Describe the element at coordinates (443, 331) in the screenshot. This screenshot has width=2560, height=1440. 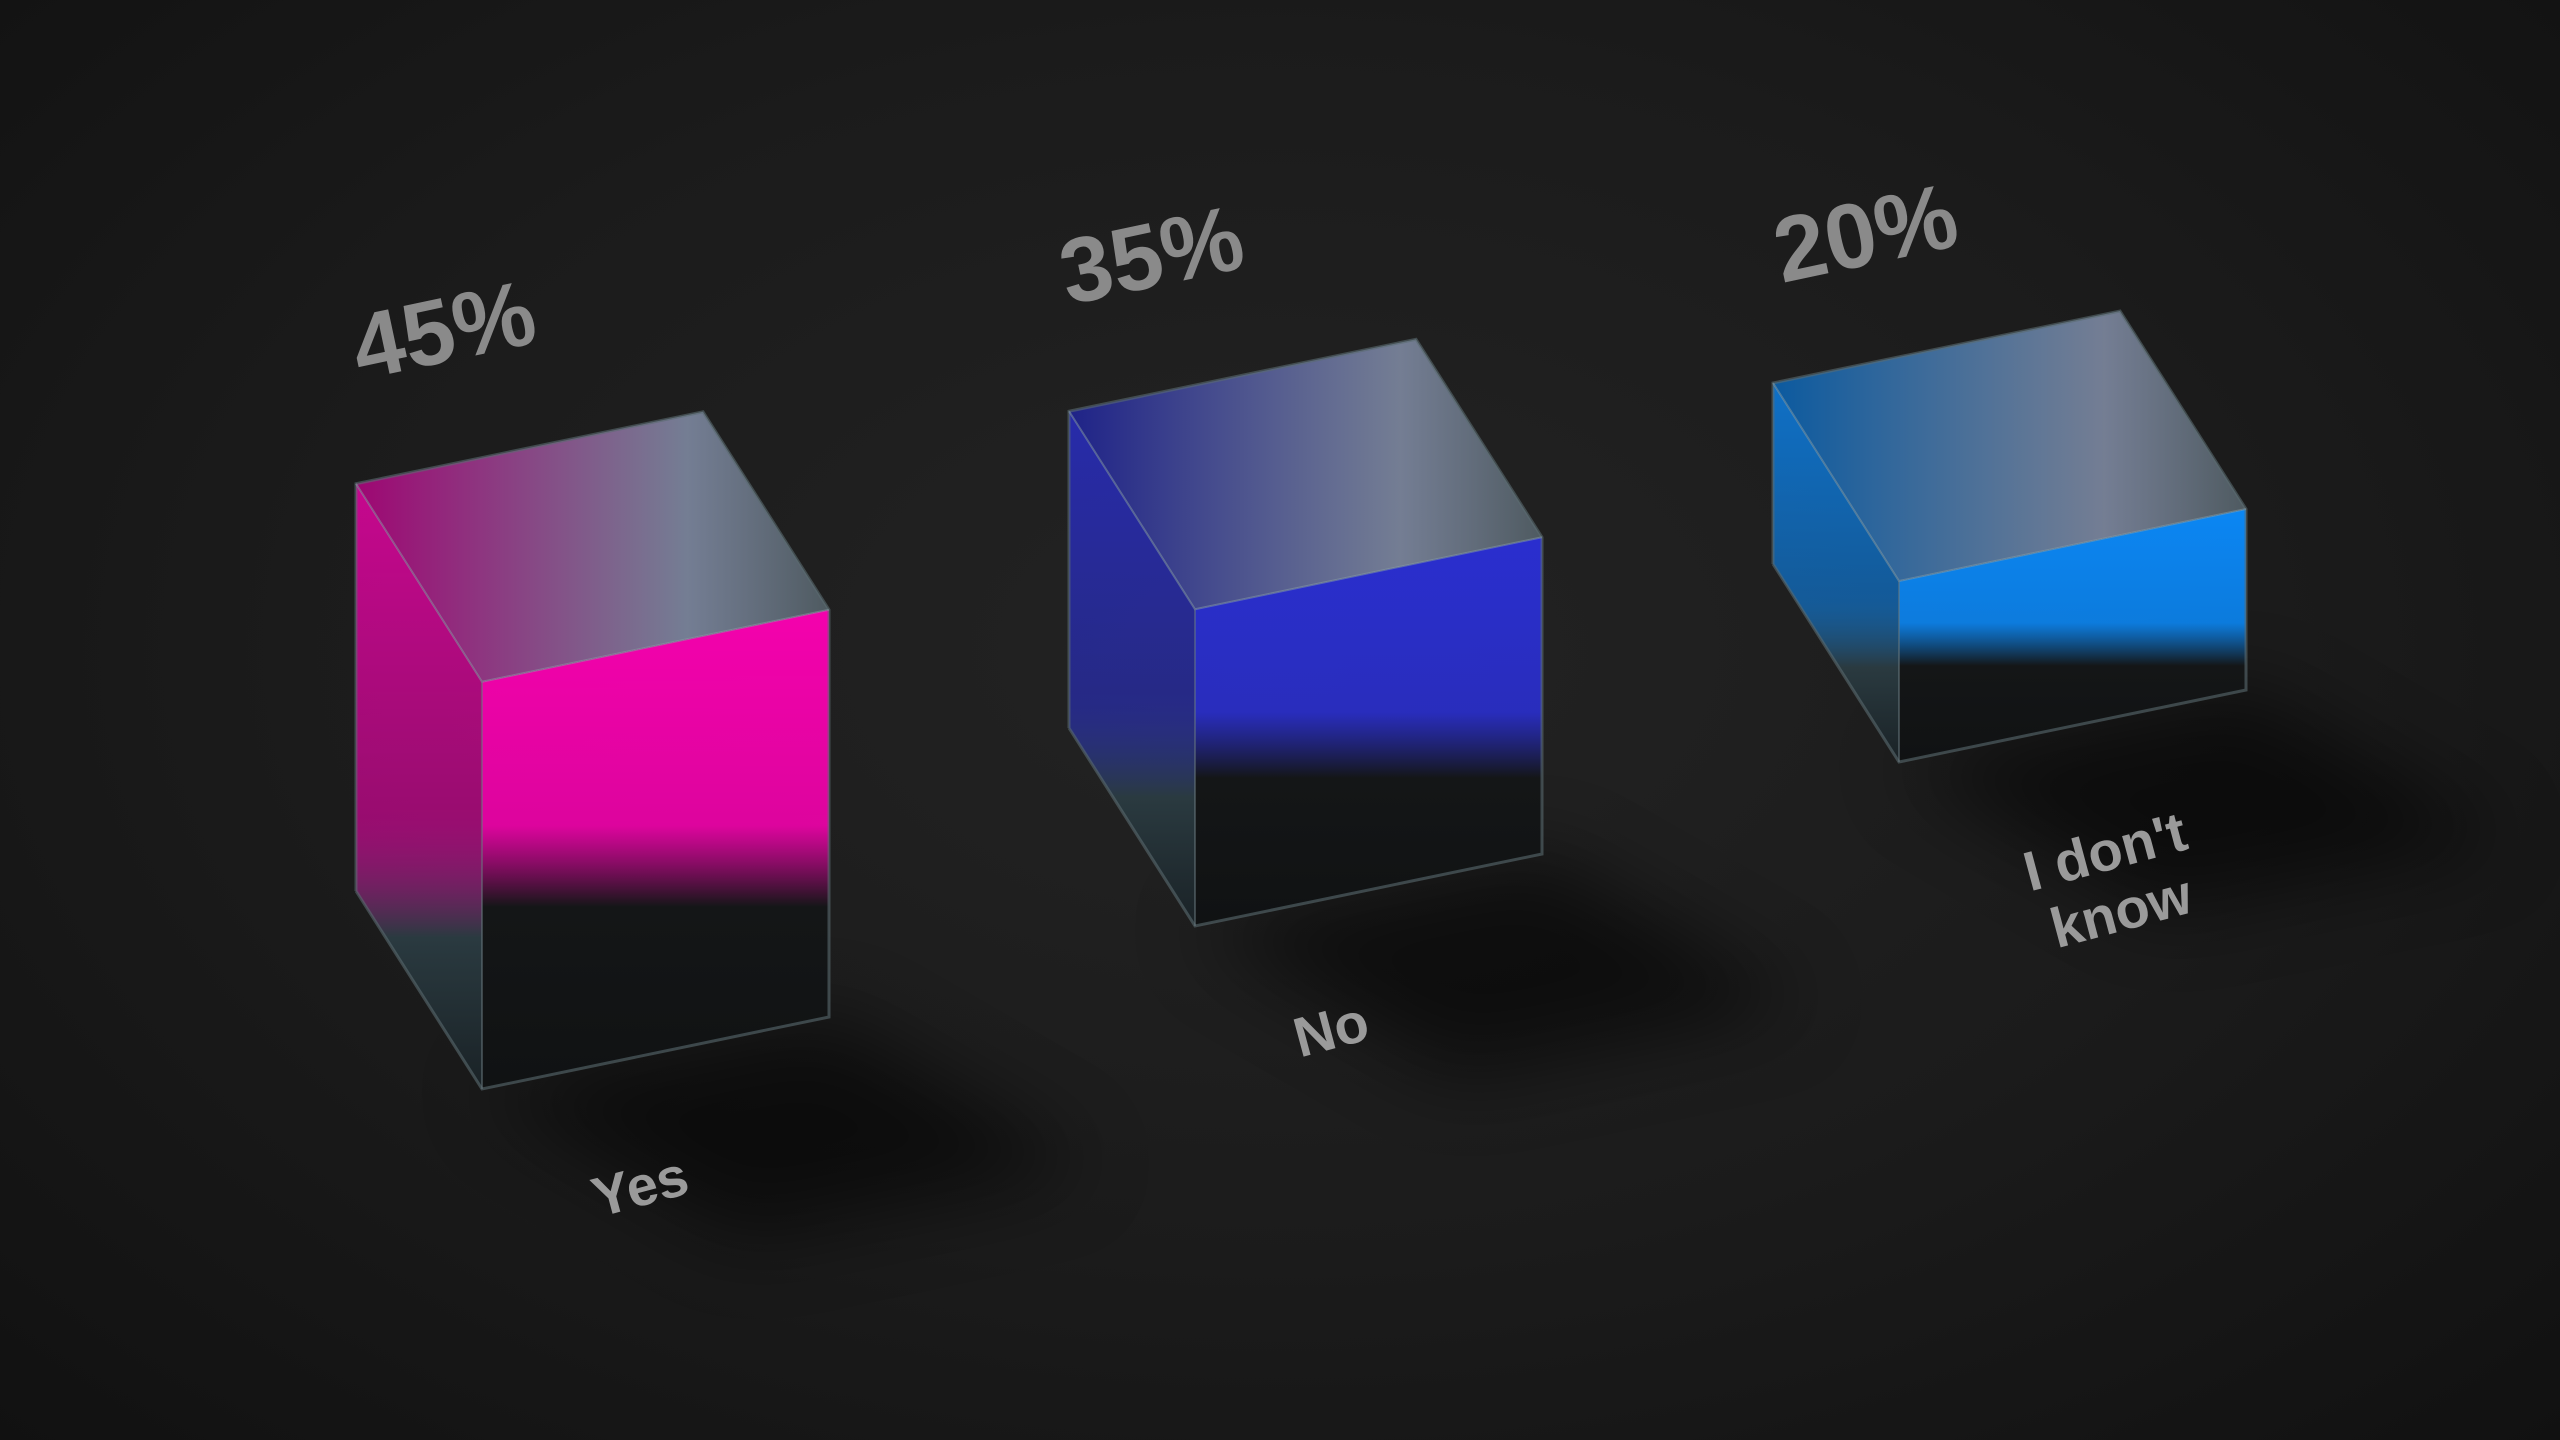
I see `data-label: 45%` at that location.